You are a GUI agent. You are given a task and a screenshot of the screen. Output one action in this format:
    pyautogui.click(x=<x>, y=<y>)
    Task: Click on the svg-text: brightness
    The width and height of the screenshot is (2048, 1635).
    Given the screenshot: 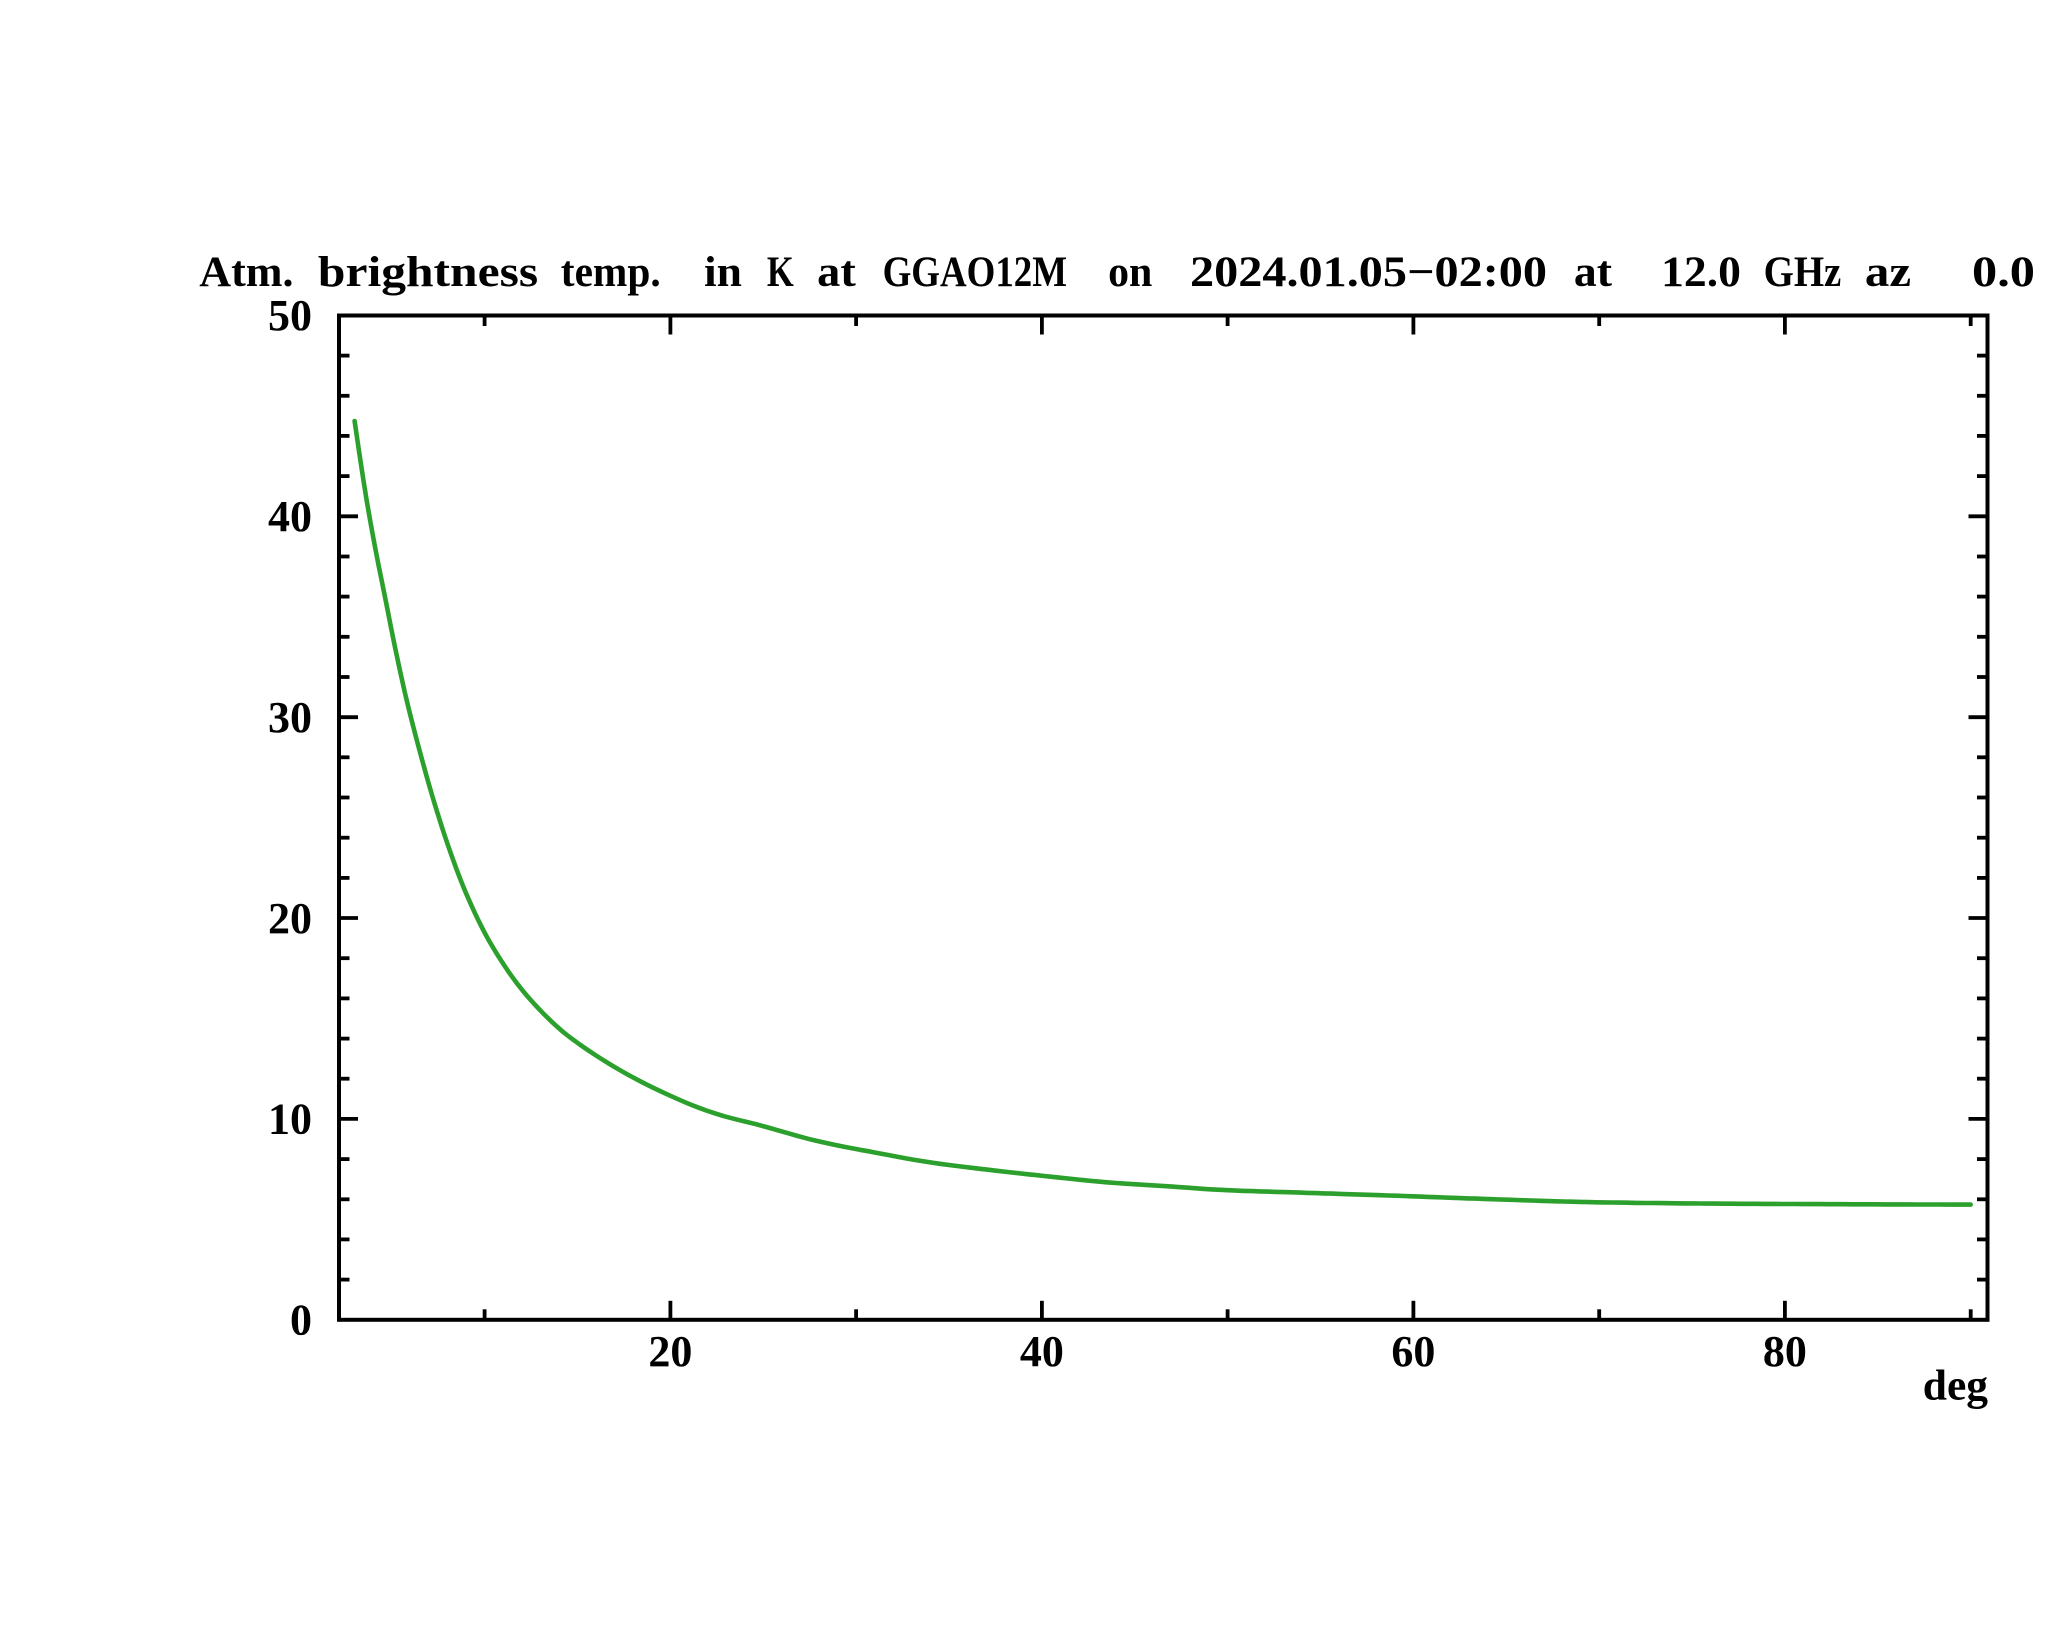 What is the action you would take?
    pyautogui.click(x=428, y=272)
    